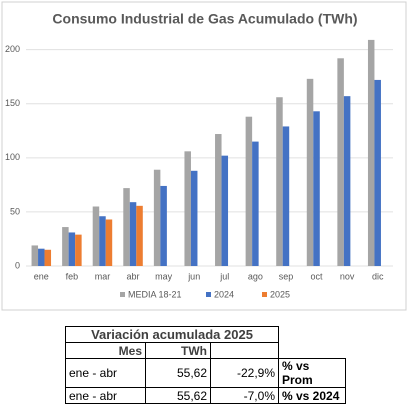 Image resolution: width=410 pixels, height=404 pixels. What do you see at coordinates (224, 294) in the screenshot?
I see `legend-label: 2024` at bounding box center [224, 294].